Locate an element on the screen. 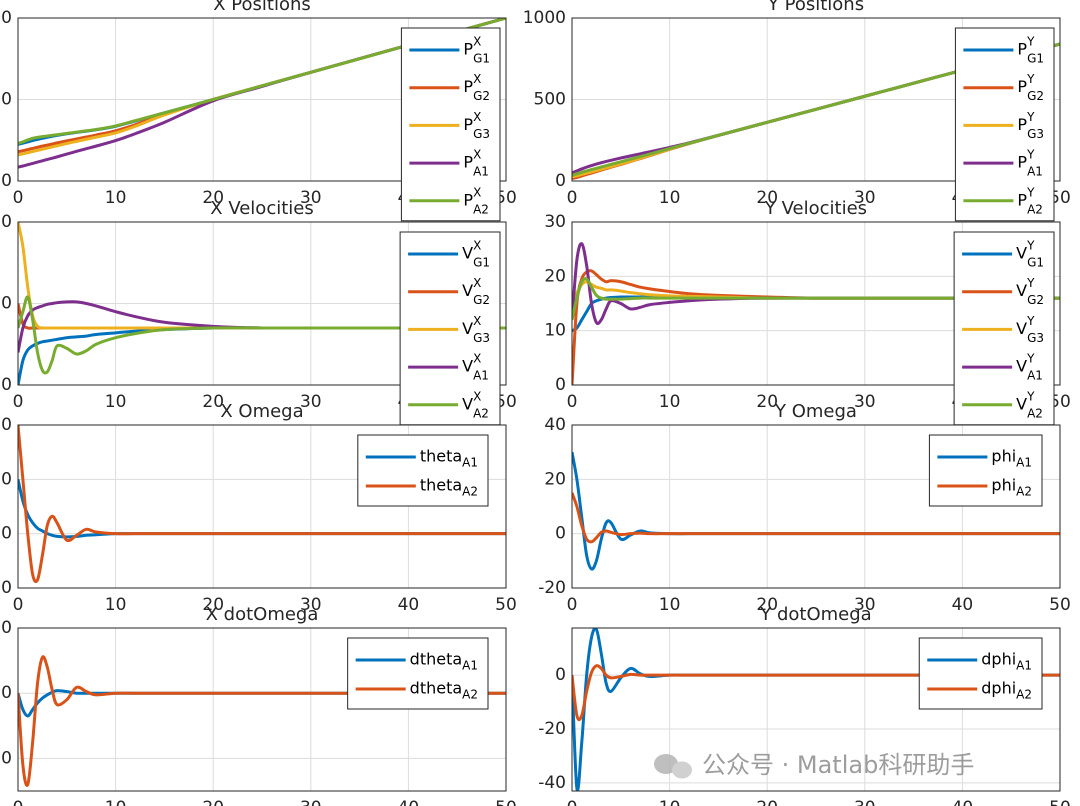  legend-entry: V X A1 is located at coordinates (448, 367).